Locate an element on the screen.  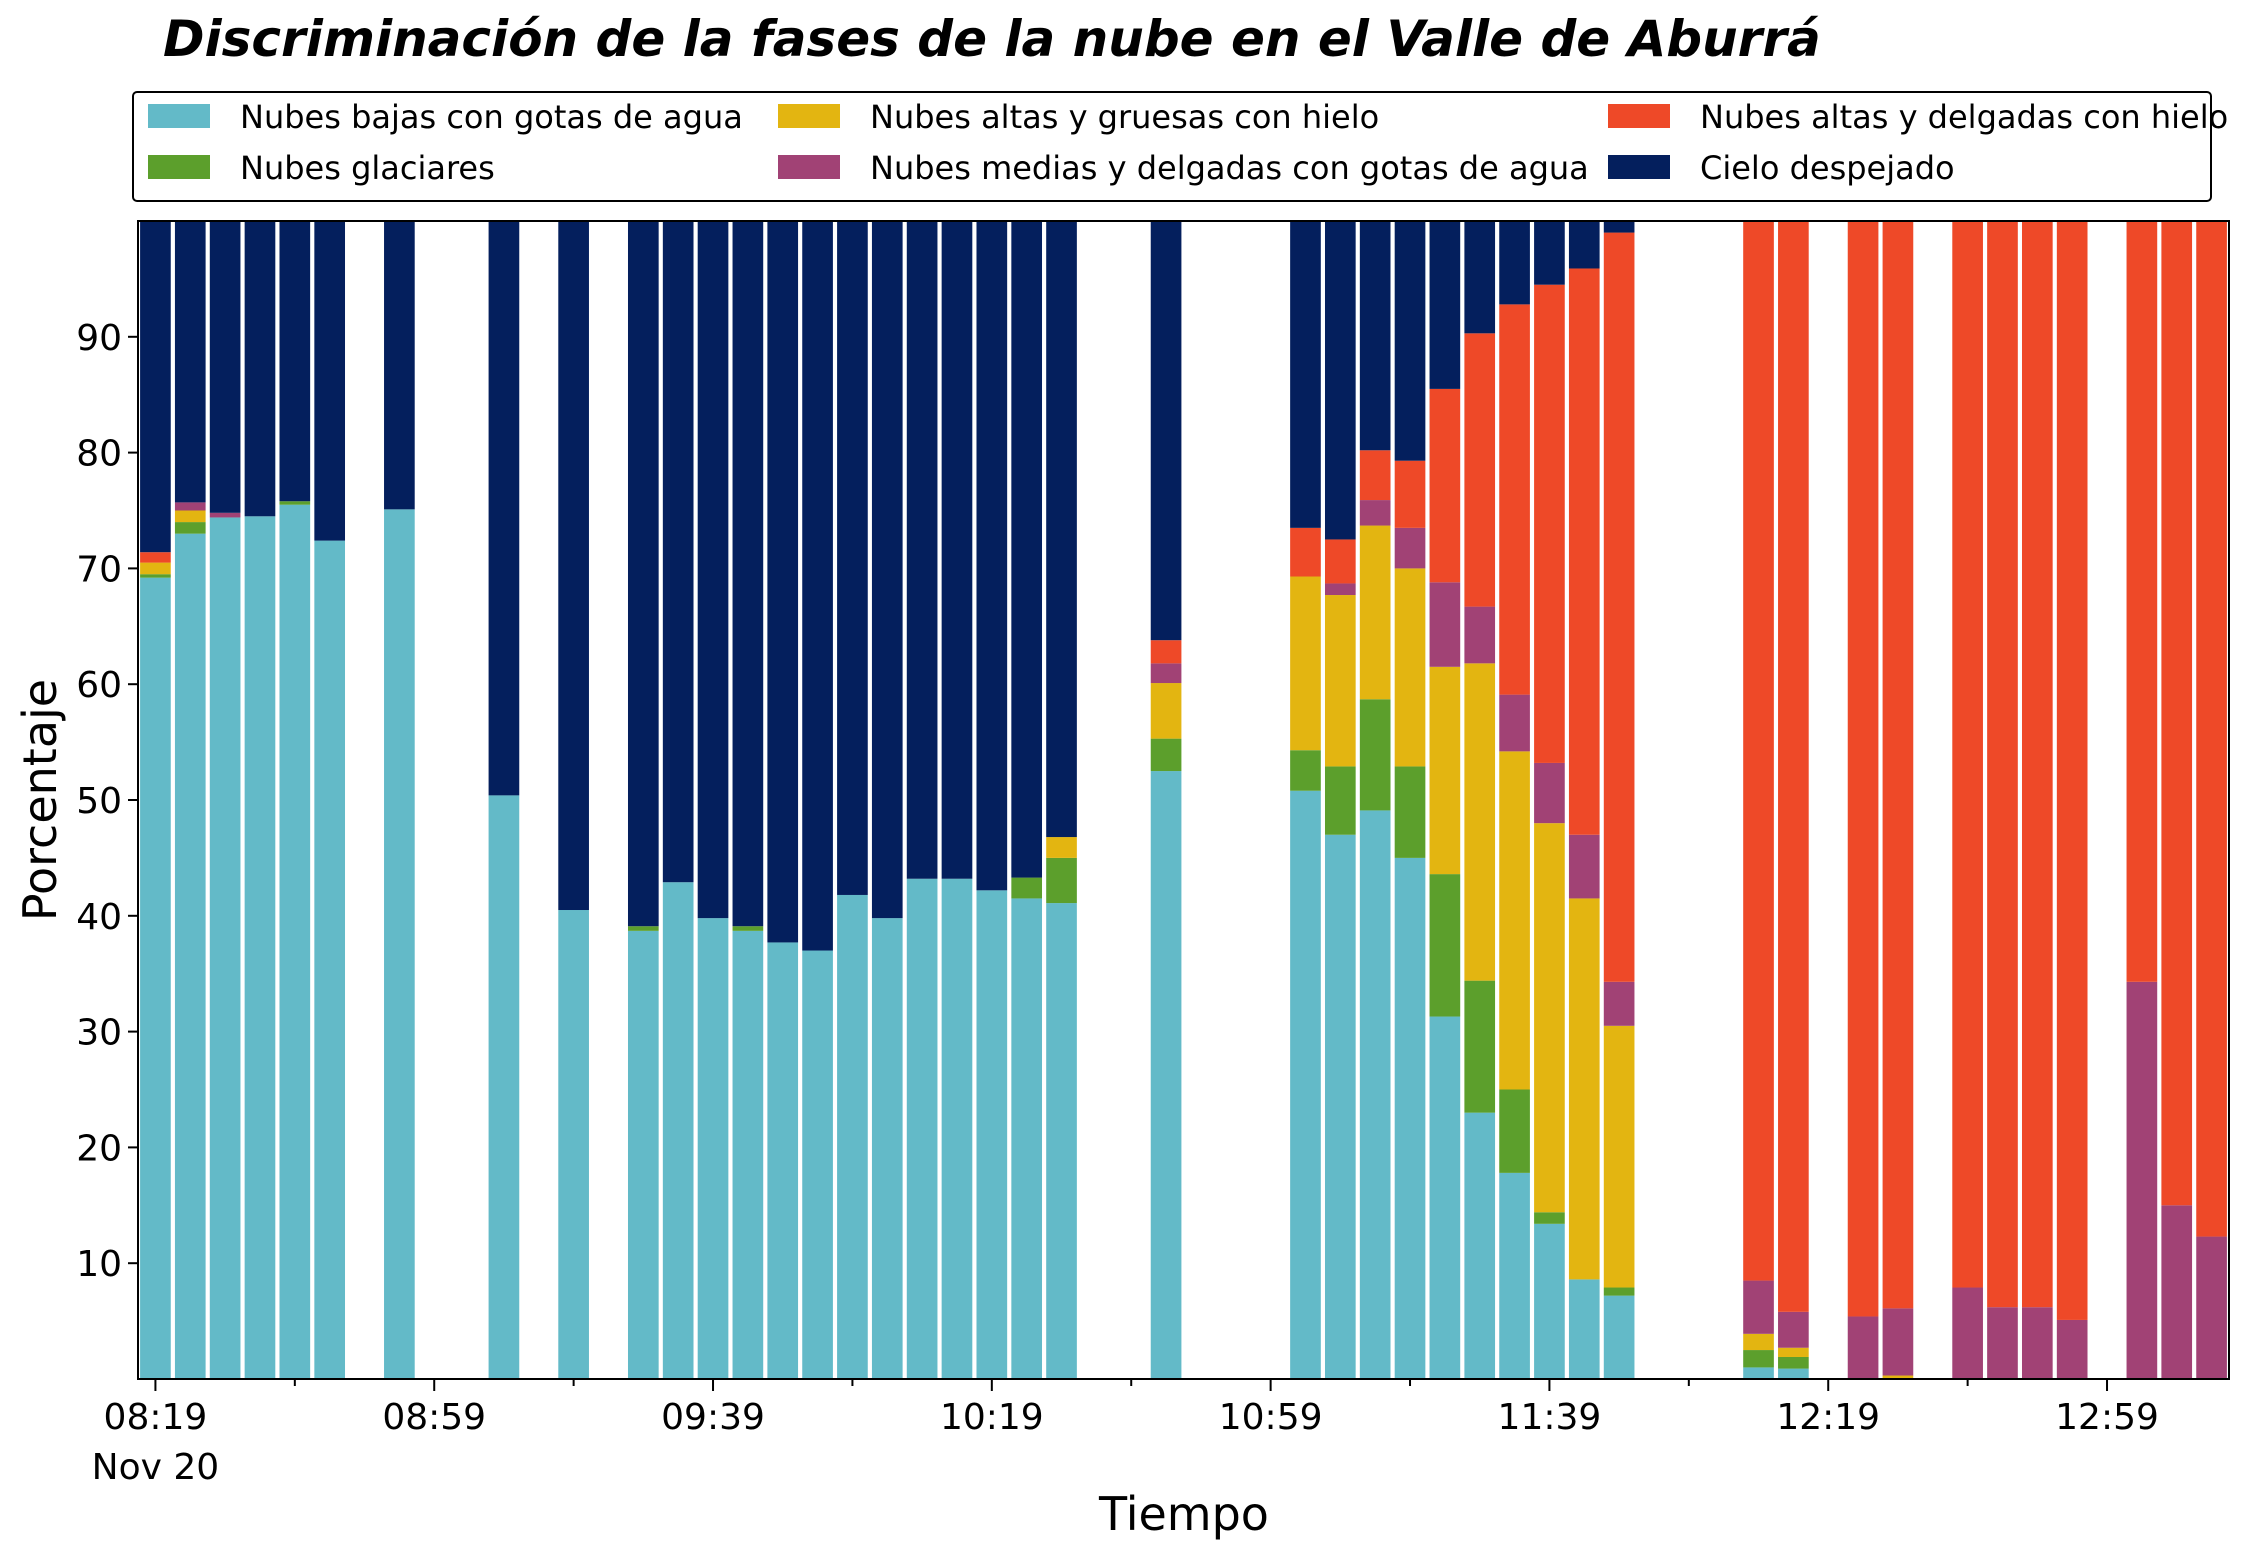
legend-label-thick: Nubes altas y gruesas con hielo is located at coordinates (1124, 117).